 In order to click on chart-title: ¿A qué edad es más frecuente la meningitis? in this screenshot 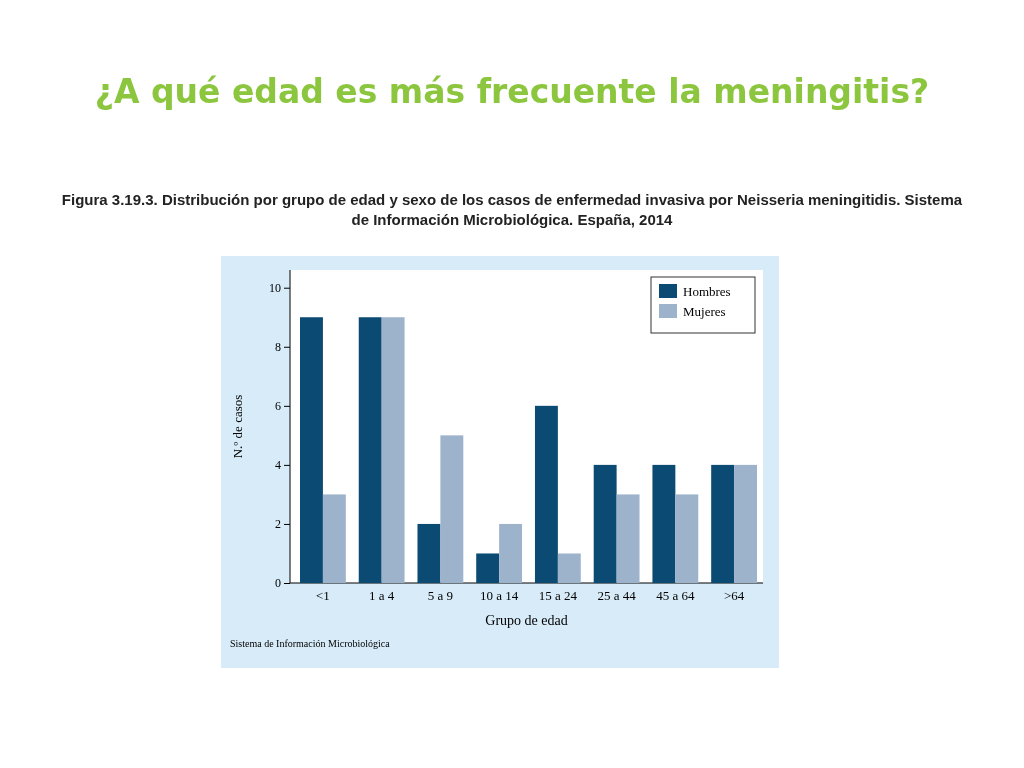, I will do `click(512, 91)`.